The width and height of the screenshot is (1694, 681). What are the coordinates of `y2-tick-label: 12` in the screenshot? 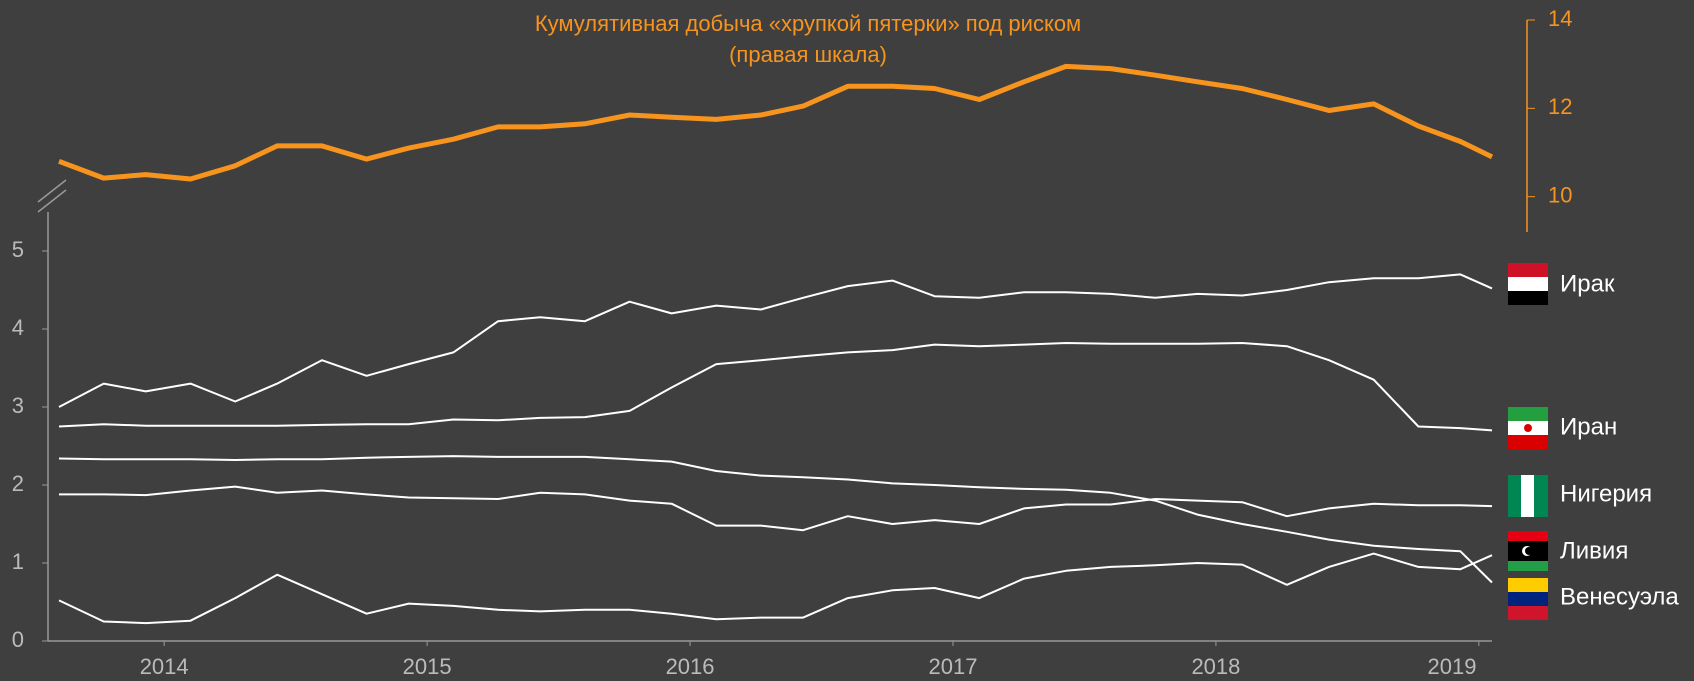 It's located at (1560, 106).